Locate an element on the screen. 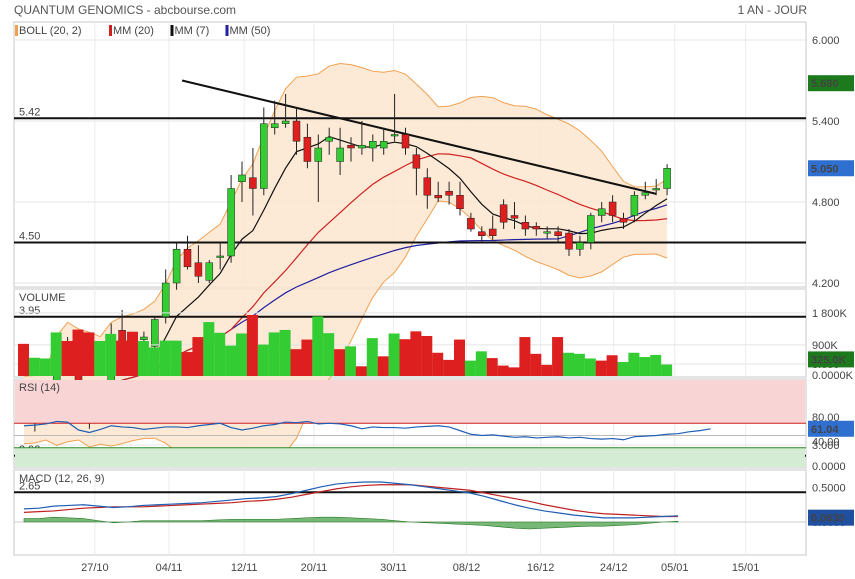 The width and height of the screenshot is (855, 579). date-axis-tick: 16/12 is located at coordinates (541, 568).